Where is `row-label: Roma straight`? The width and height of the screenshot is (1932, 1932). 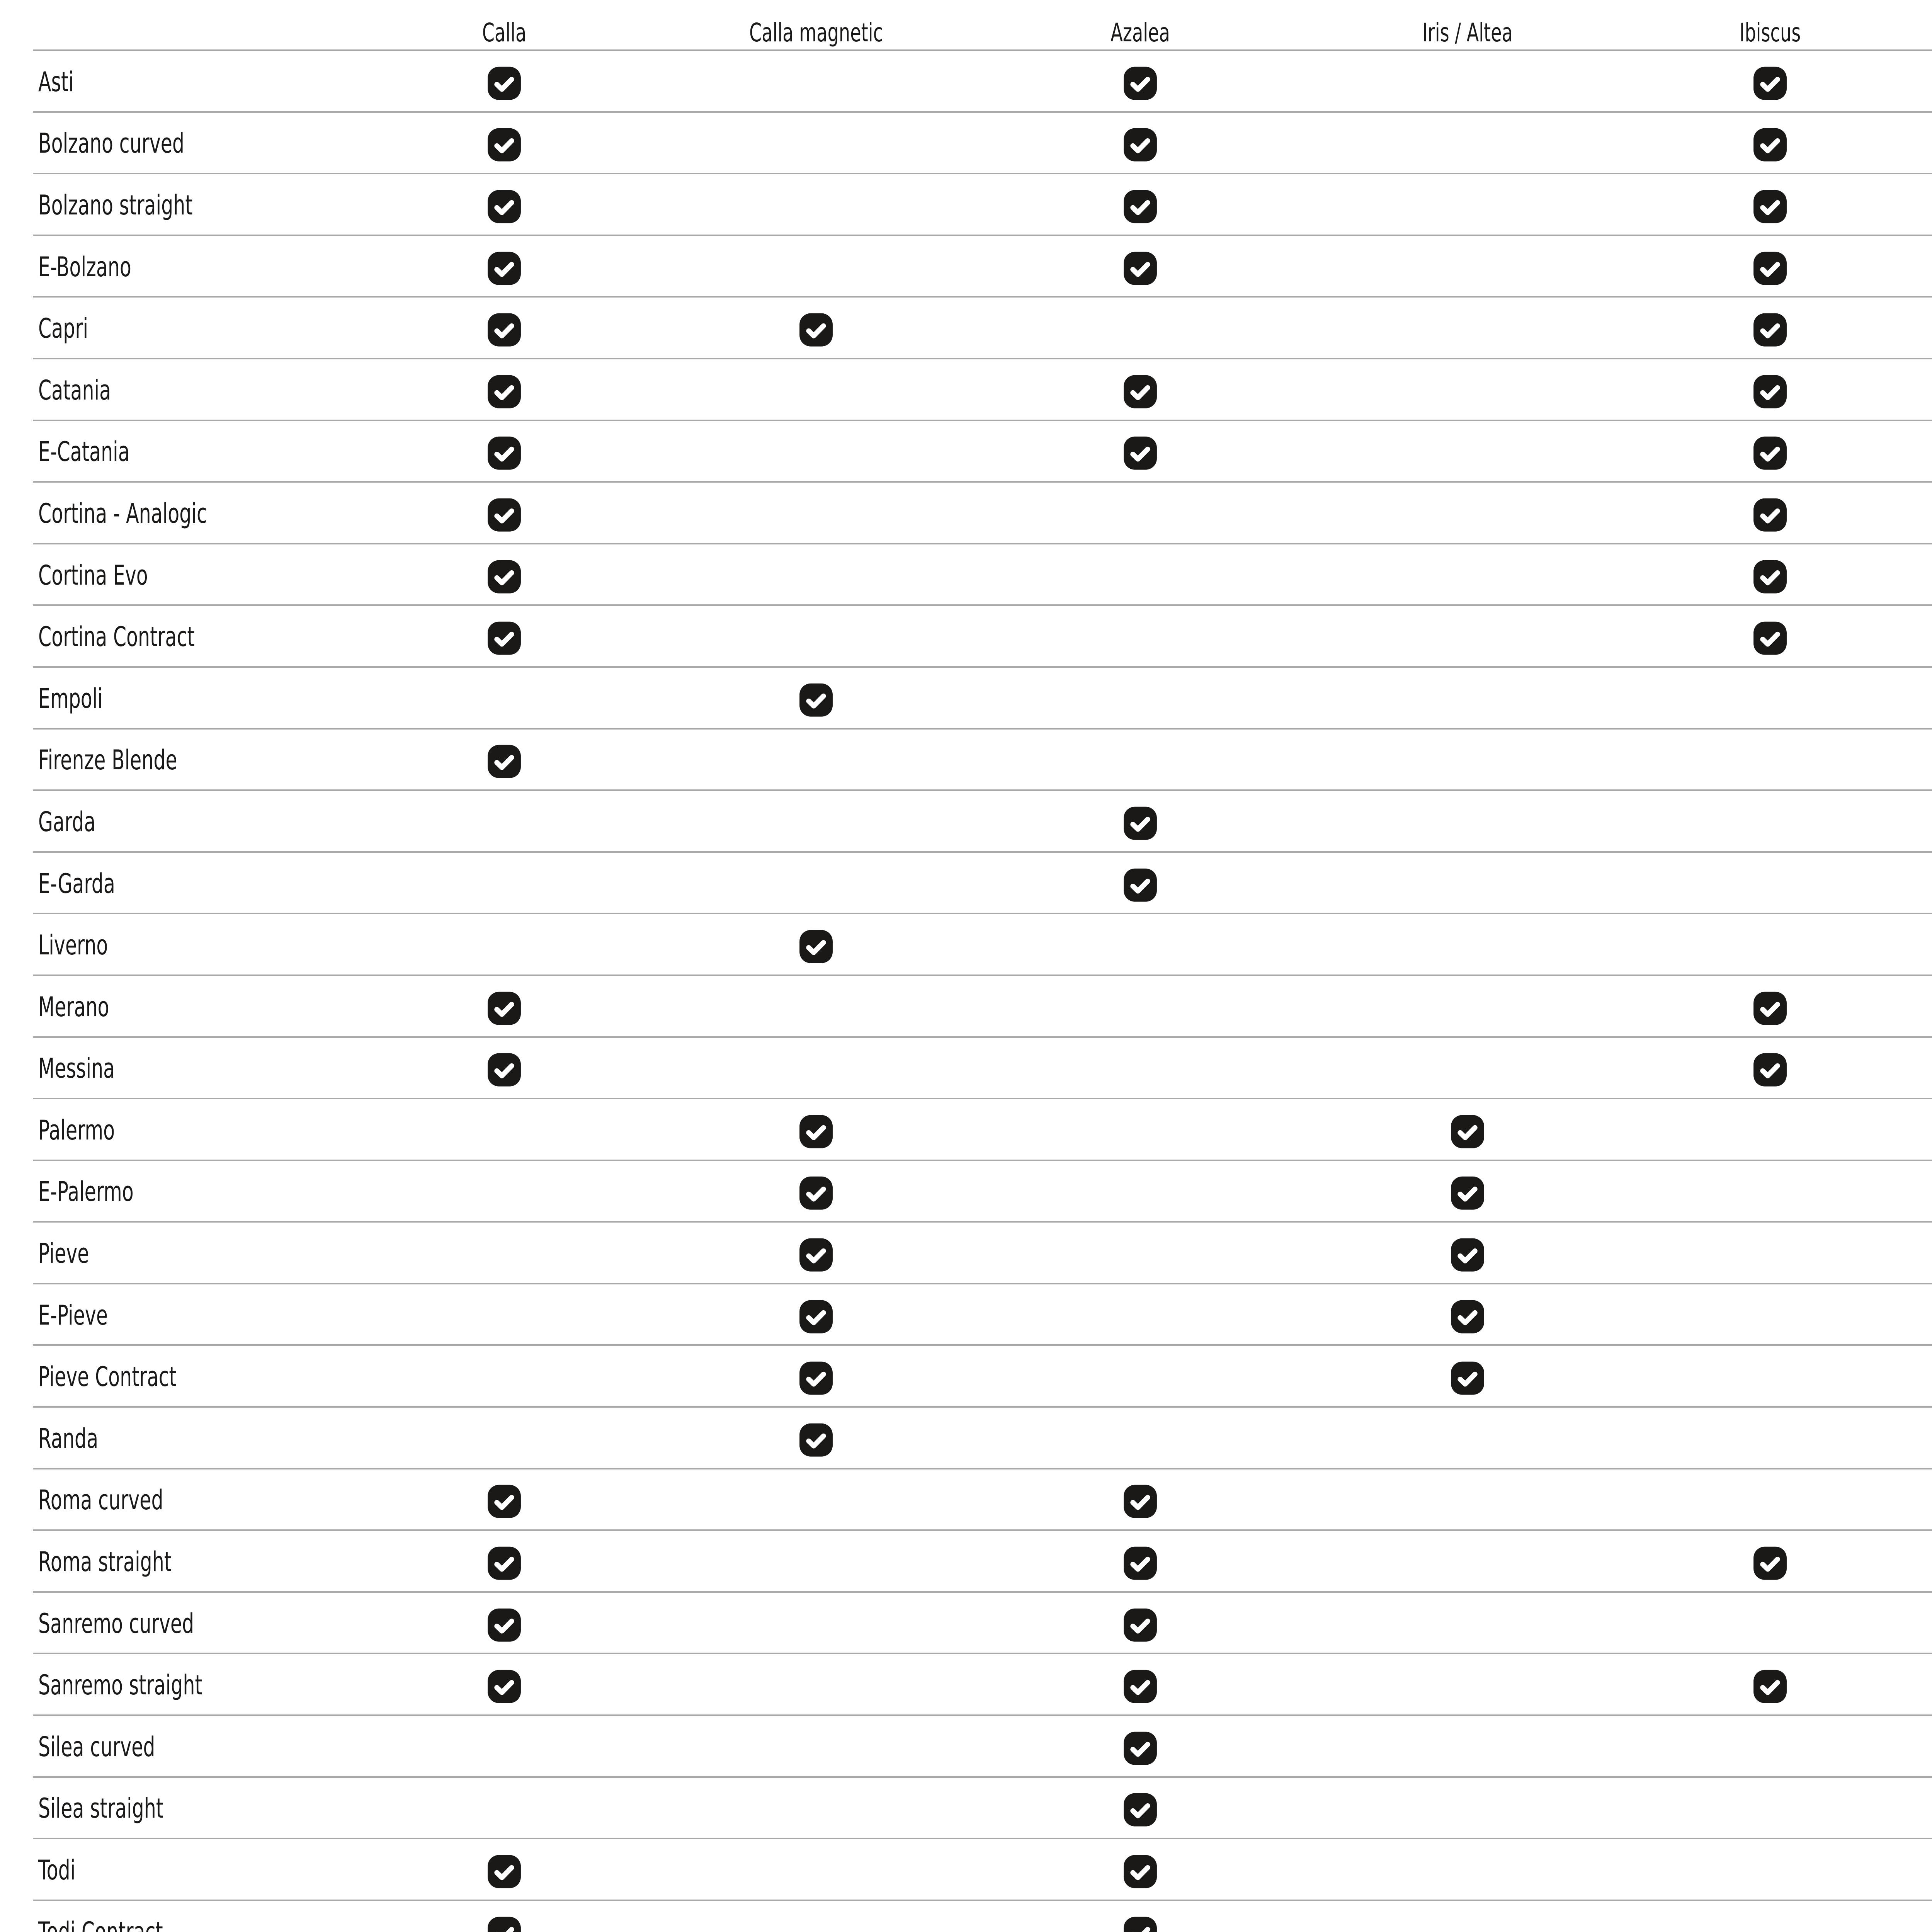
row-label: Roma straight is located at coordinates (105, 1562).